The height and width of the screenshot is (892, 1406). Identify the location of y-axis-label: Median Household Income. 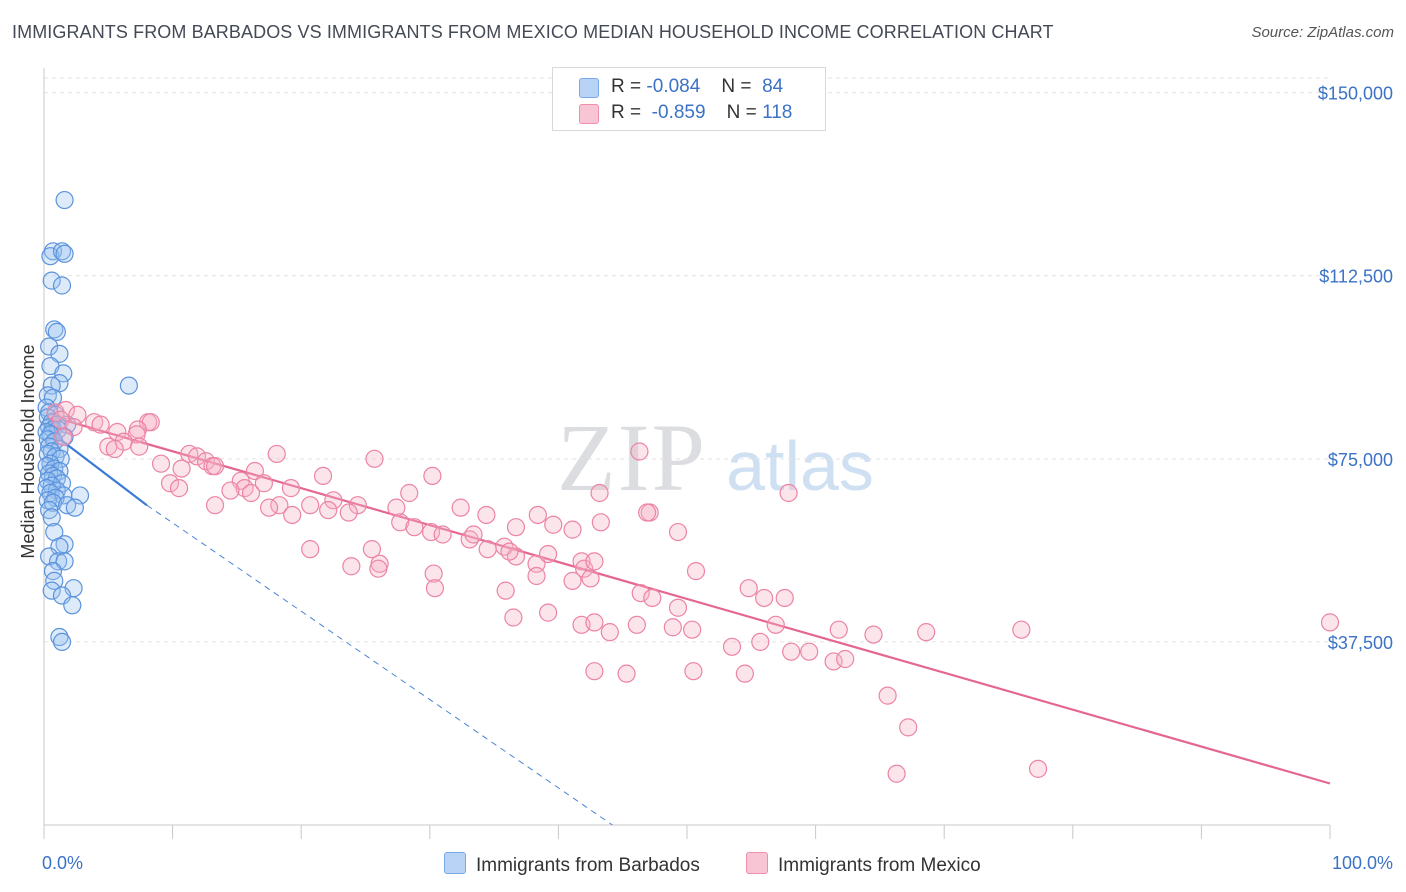
(28, 451).